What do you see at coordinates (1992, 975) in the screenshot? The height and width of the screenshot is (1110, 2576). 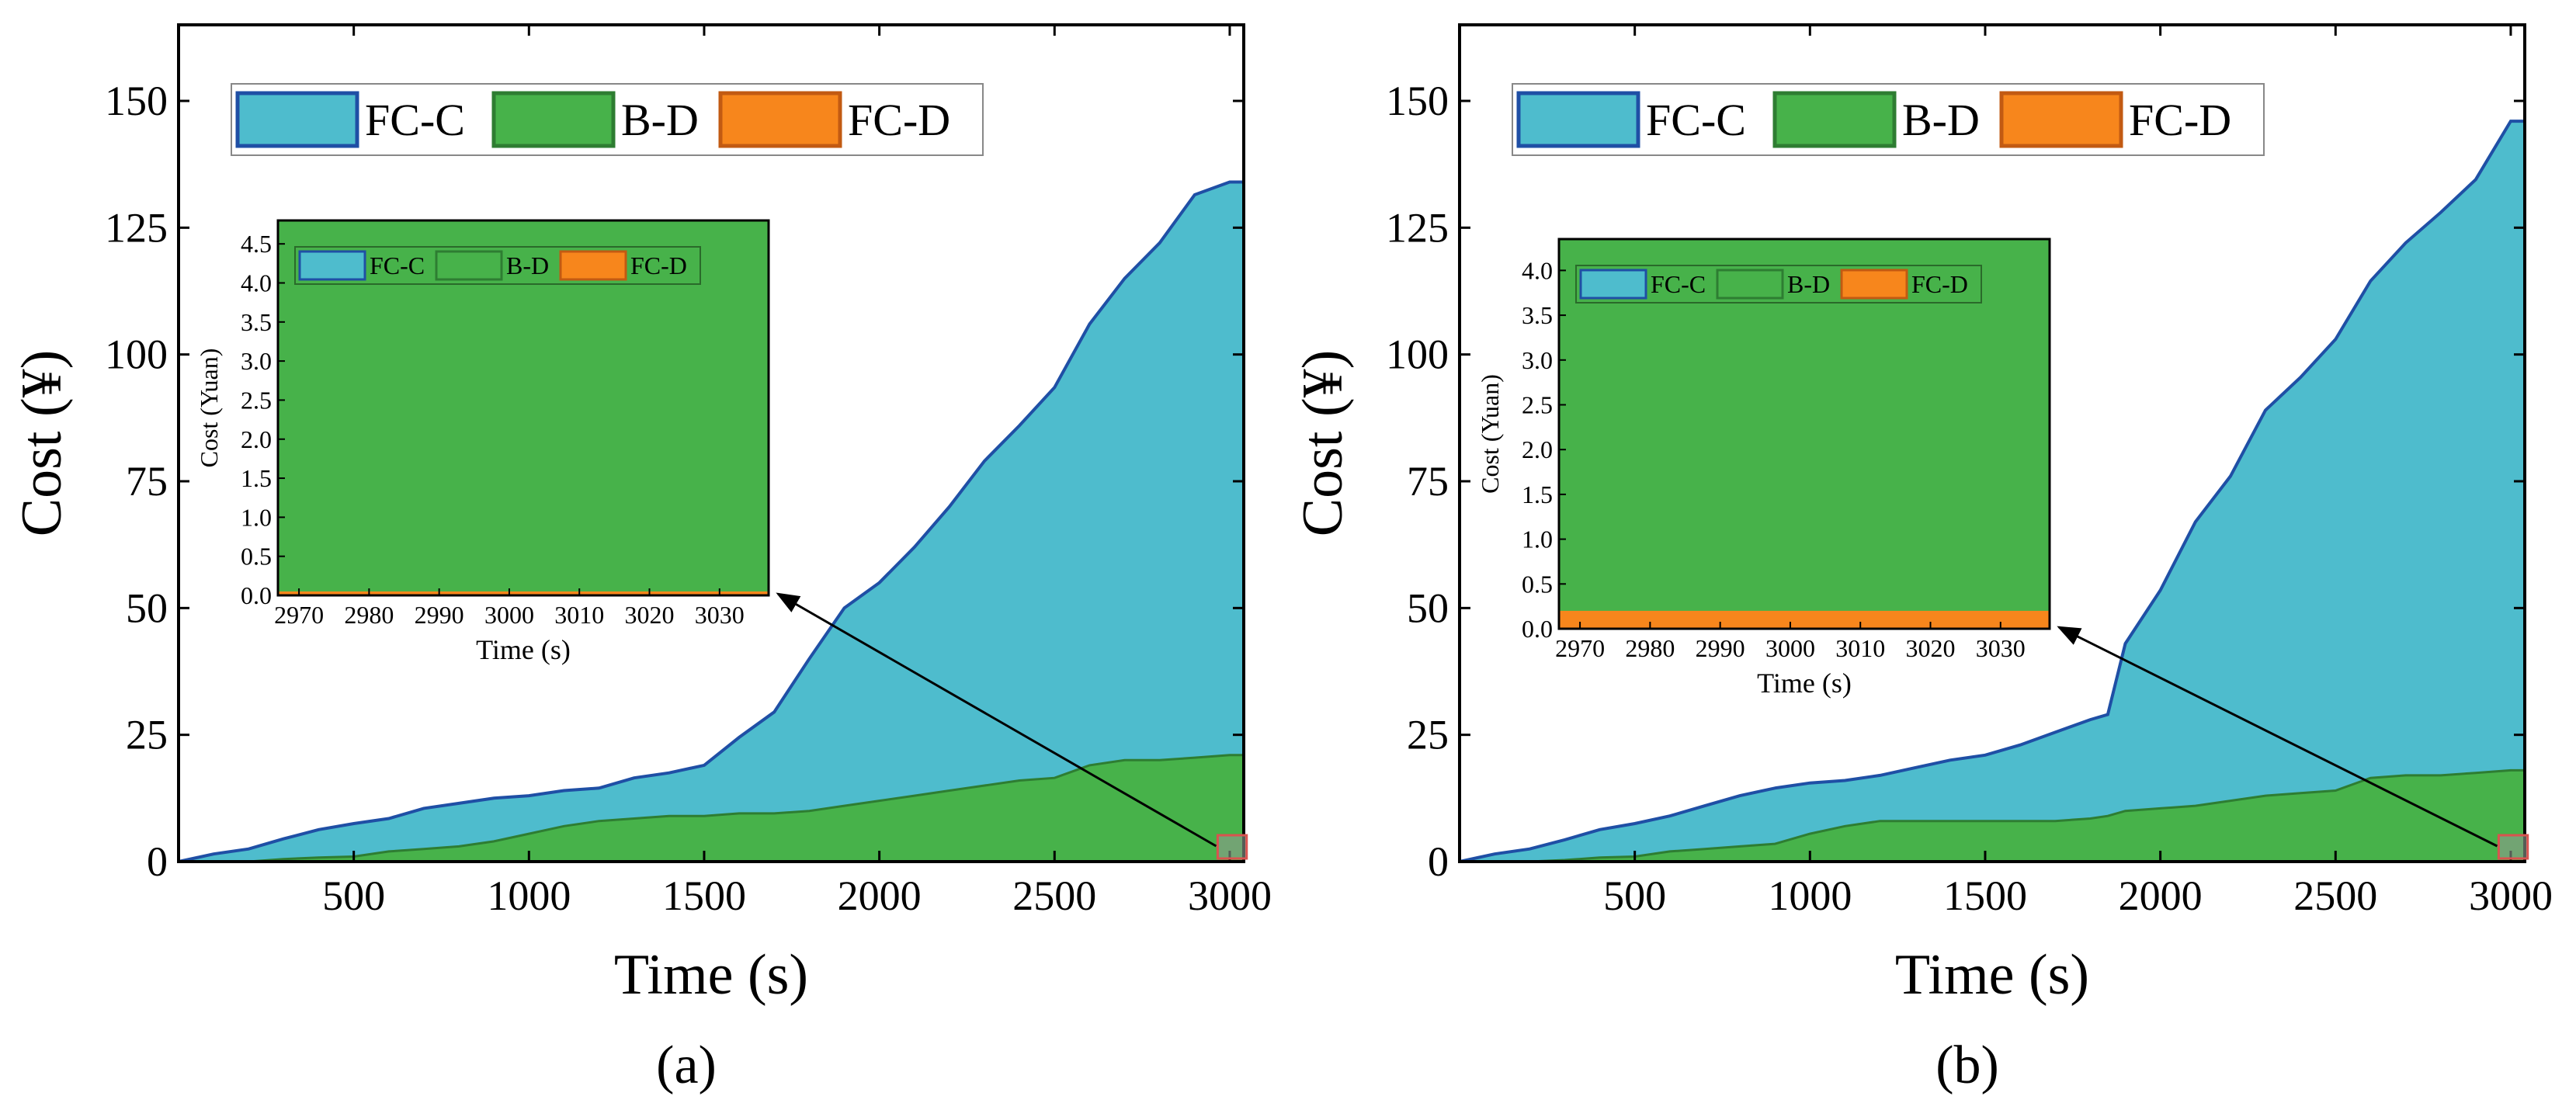 I see `x-axis-label: Time (s)` at bounding box center [1992, 975].